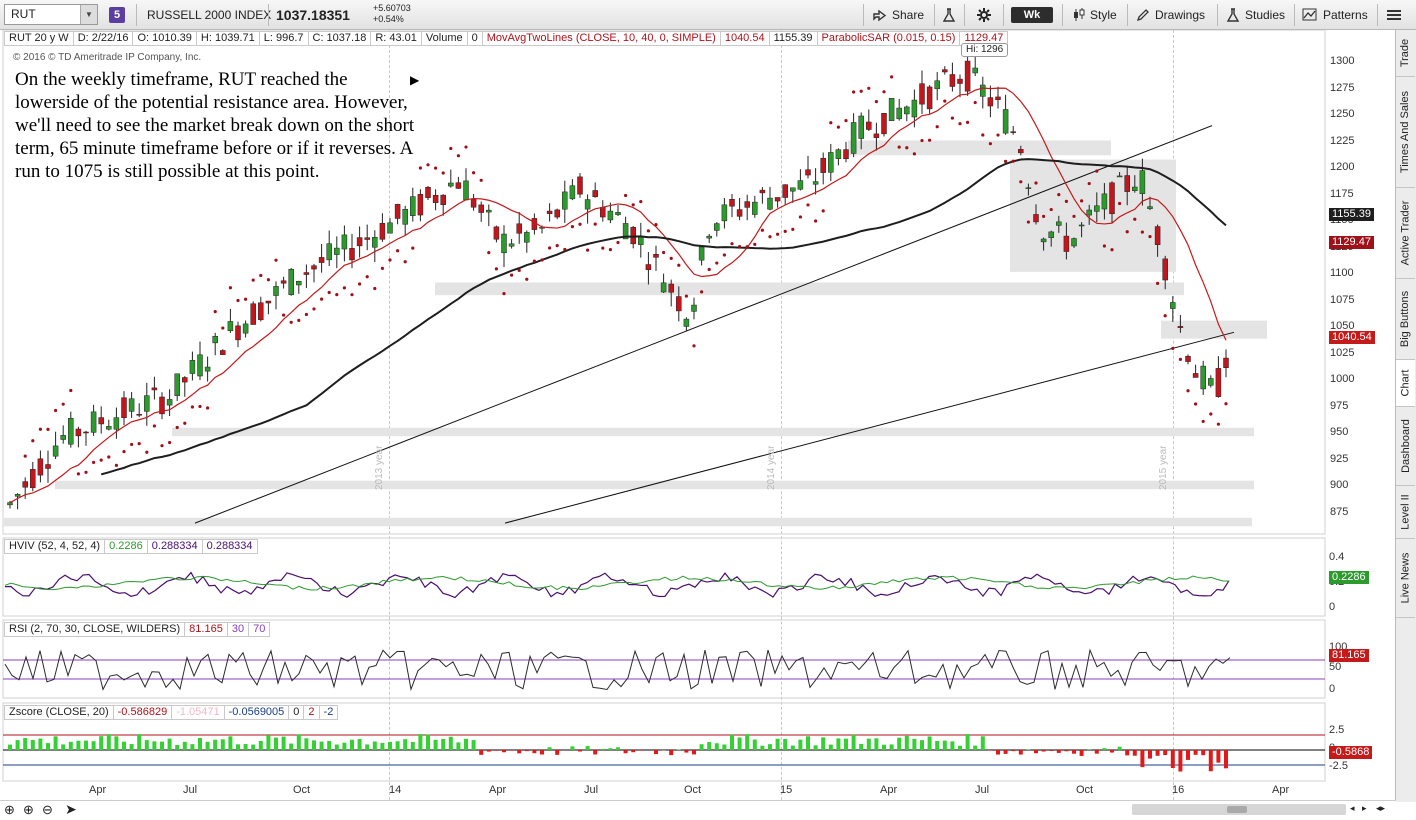  What do you see at coordinates (984, 15) in the screenshot?
I see `settings-button` at bounding box center [984, 15].